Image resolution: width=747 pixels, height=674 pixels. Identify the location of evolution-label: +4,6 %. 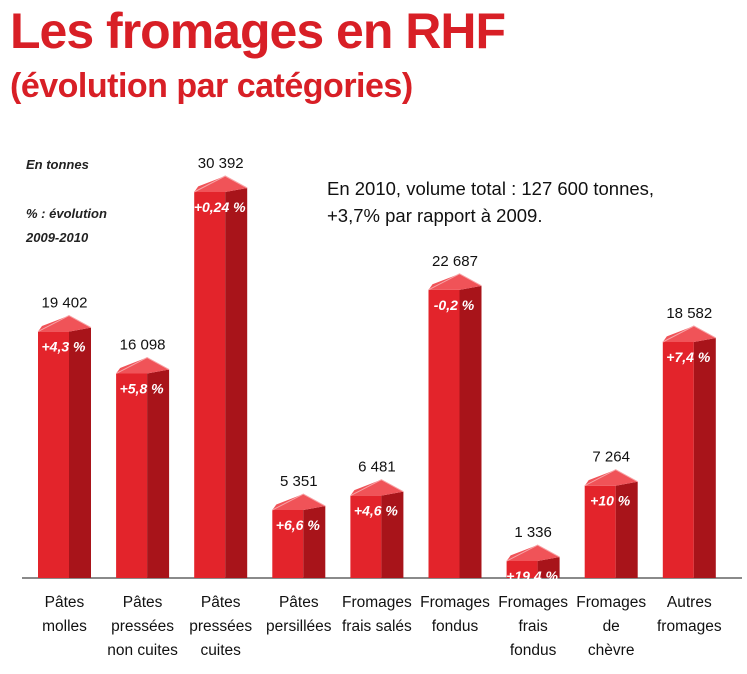
(376, 511).